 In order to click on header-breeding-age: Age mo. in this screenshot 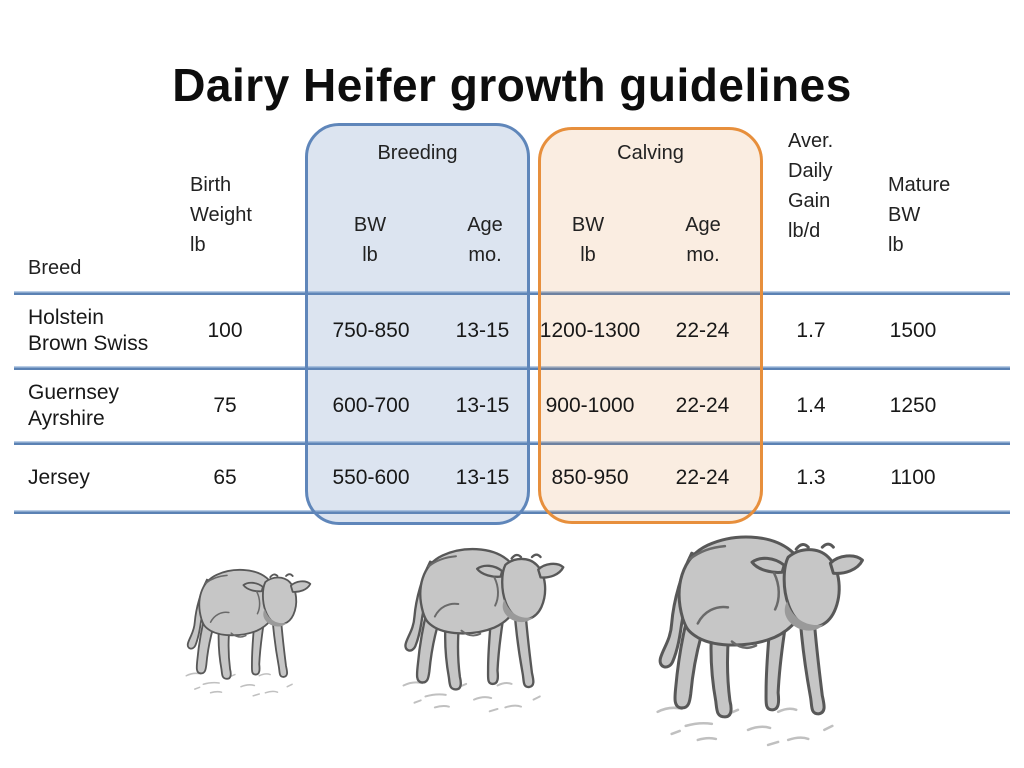, I will do `click(485, 240)`.